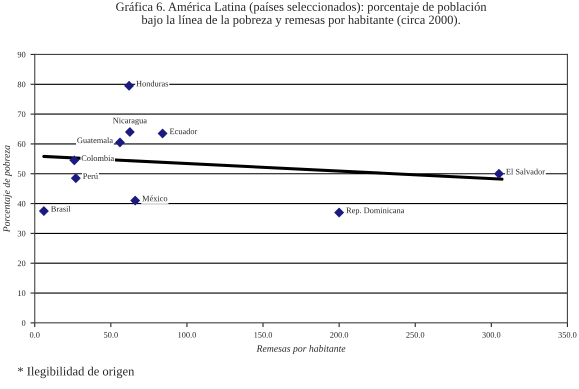 This screenshot has width=579, height=389. Describe the element at coordinates (111, 335) in the screenshot. I see `x-tick-label: 50.0` at that location.